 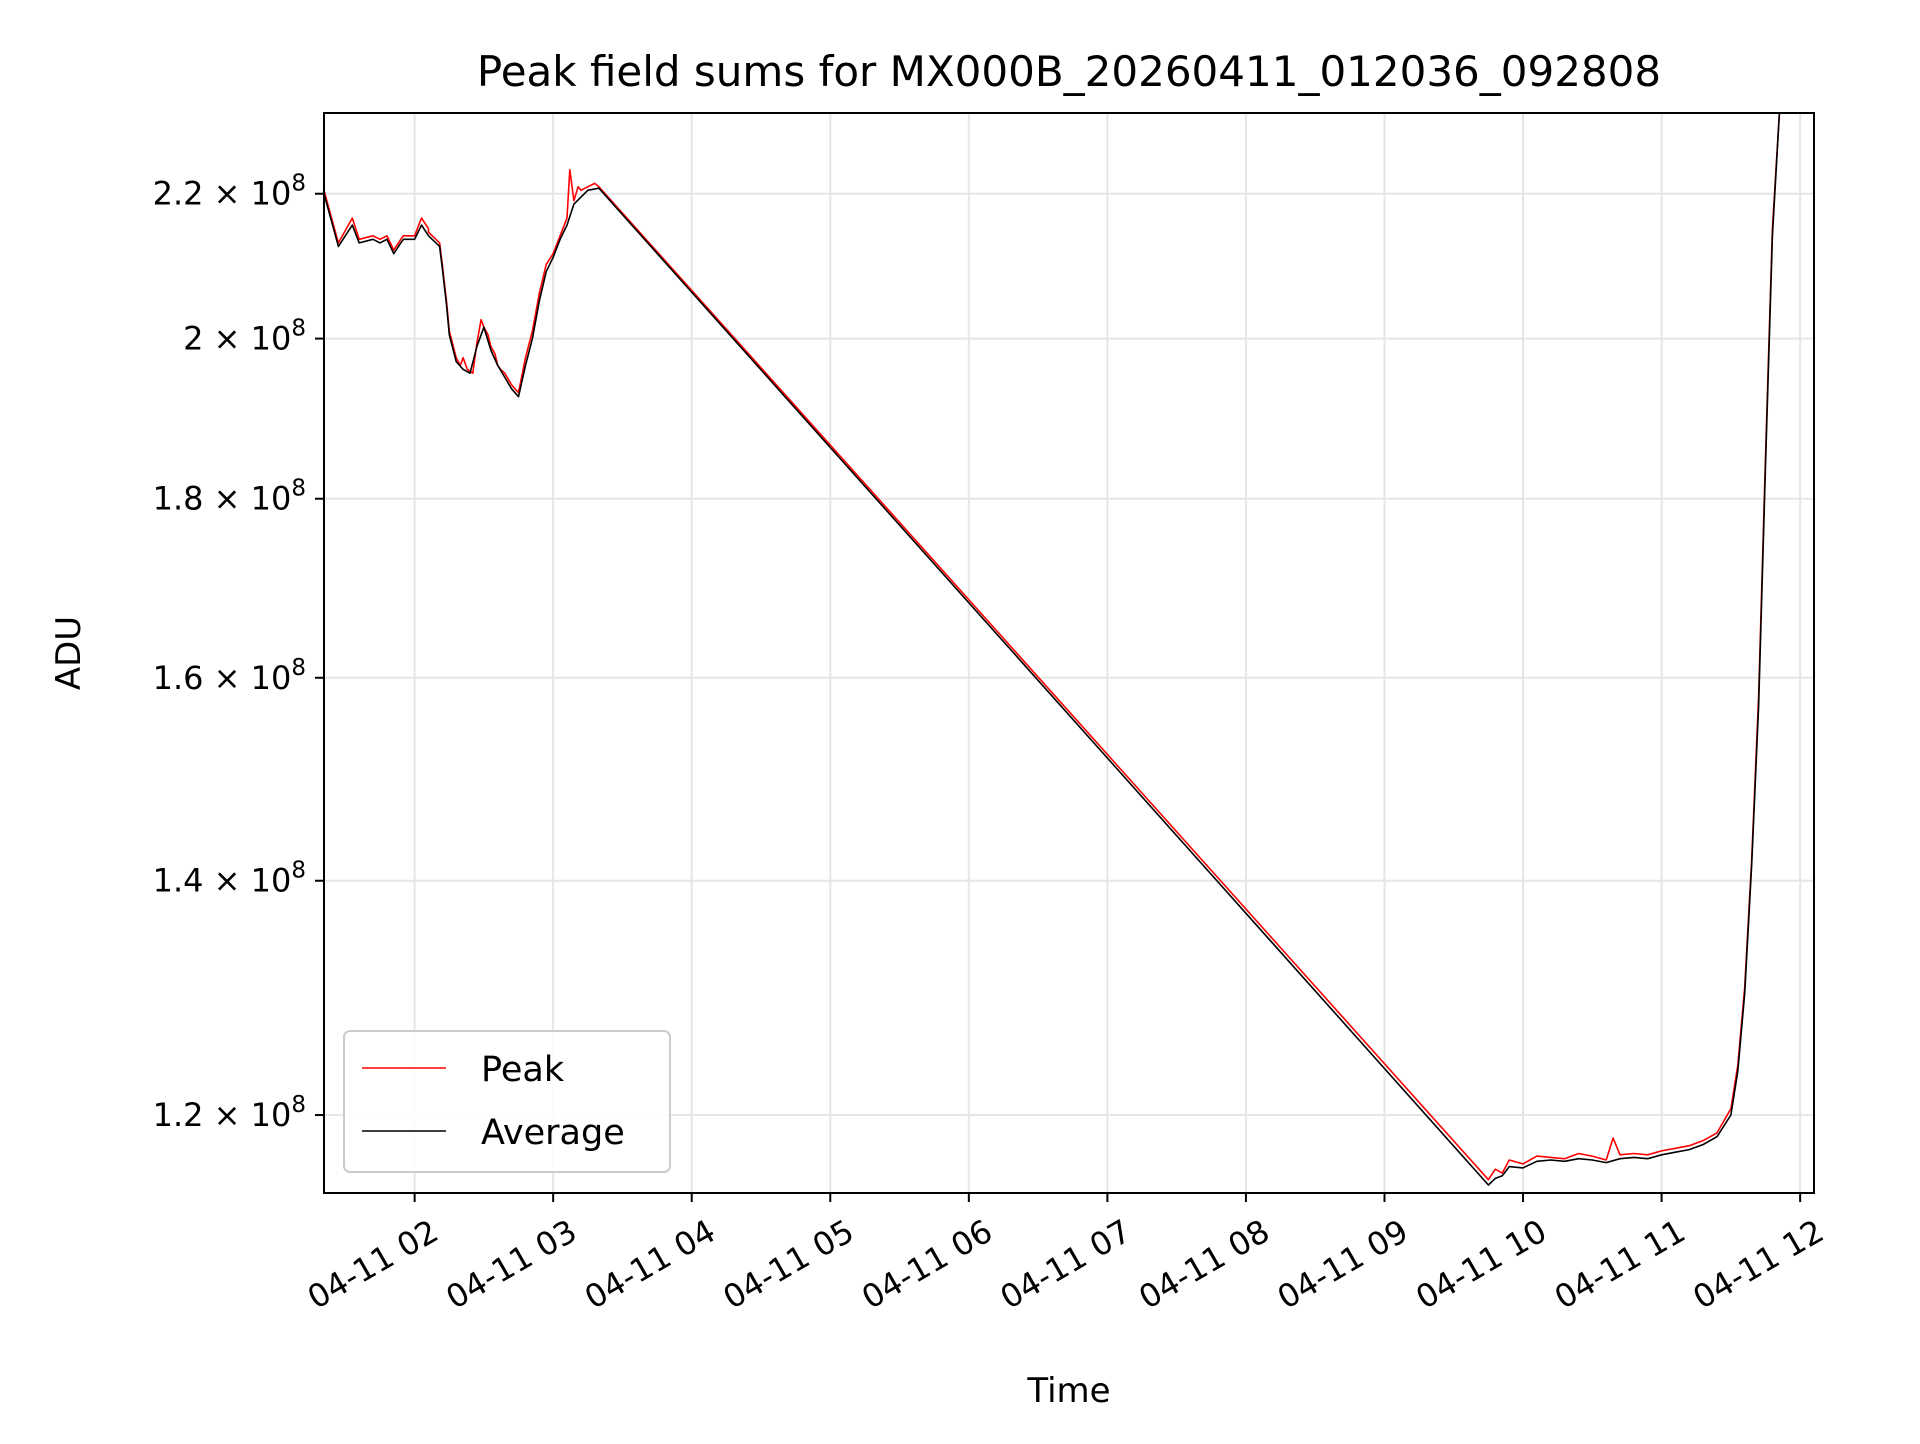 I want to click on y-tick-label: 1.2 × 10⁸, so click(x=229, y=1113).